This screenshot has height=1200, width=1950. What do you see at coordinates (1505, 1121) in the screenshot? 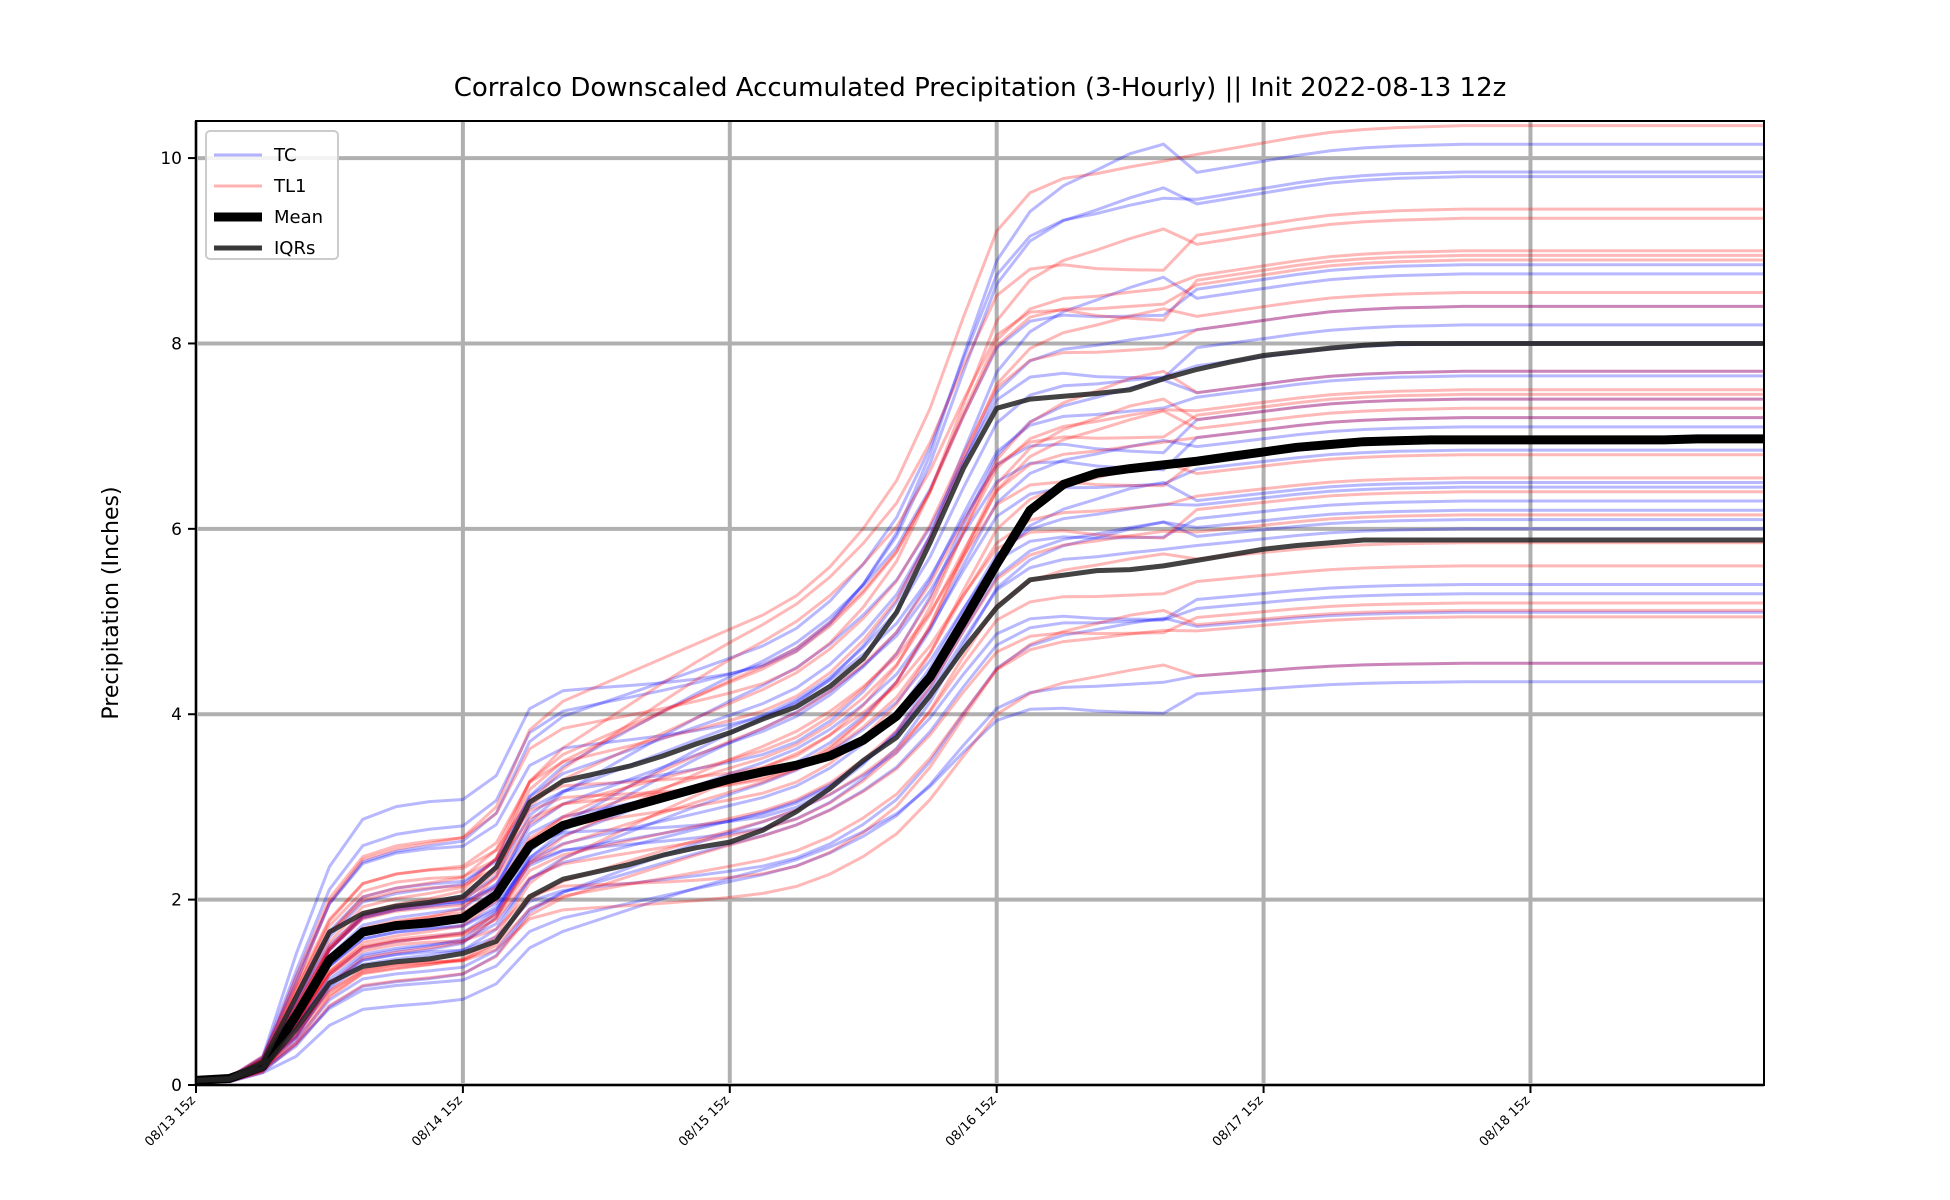
I see `x-tick-label: 08/18 15z` at bounding box center [1505, 1121].